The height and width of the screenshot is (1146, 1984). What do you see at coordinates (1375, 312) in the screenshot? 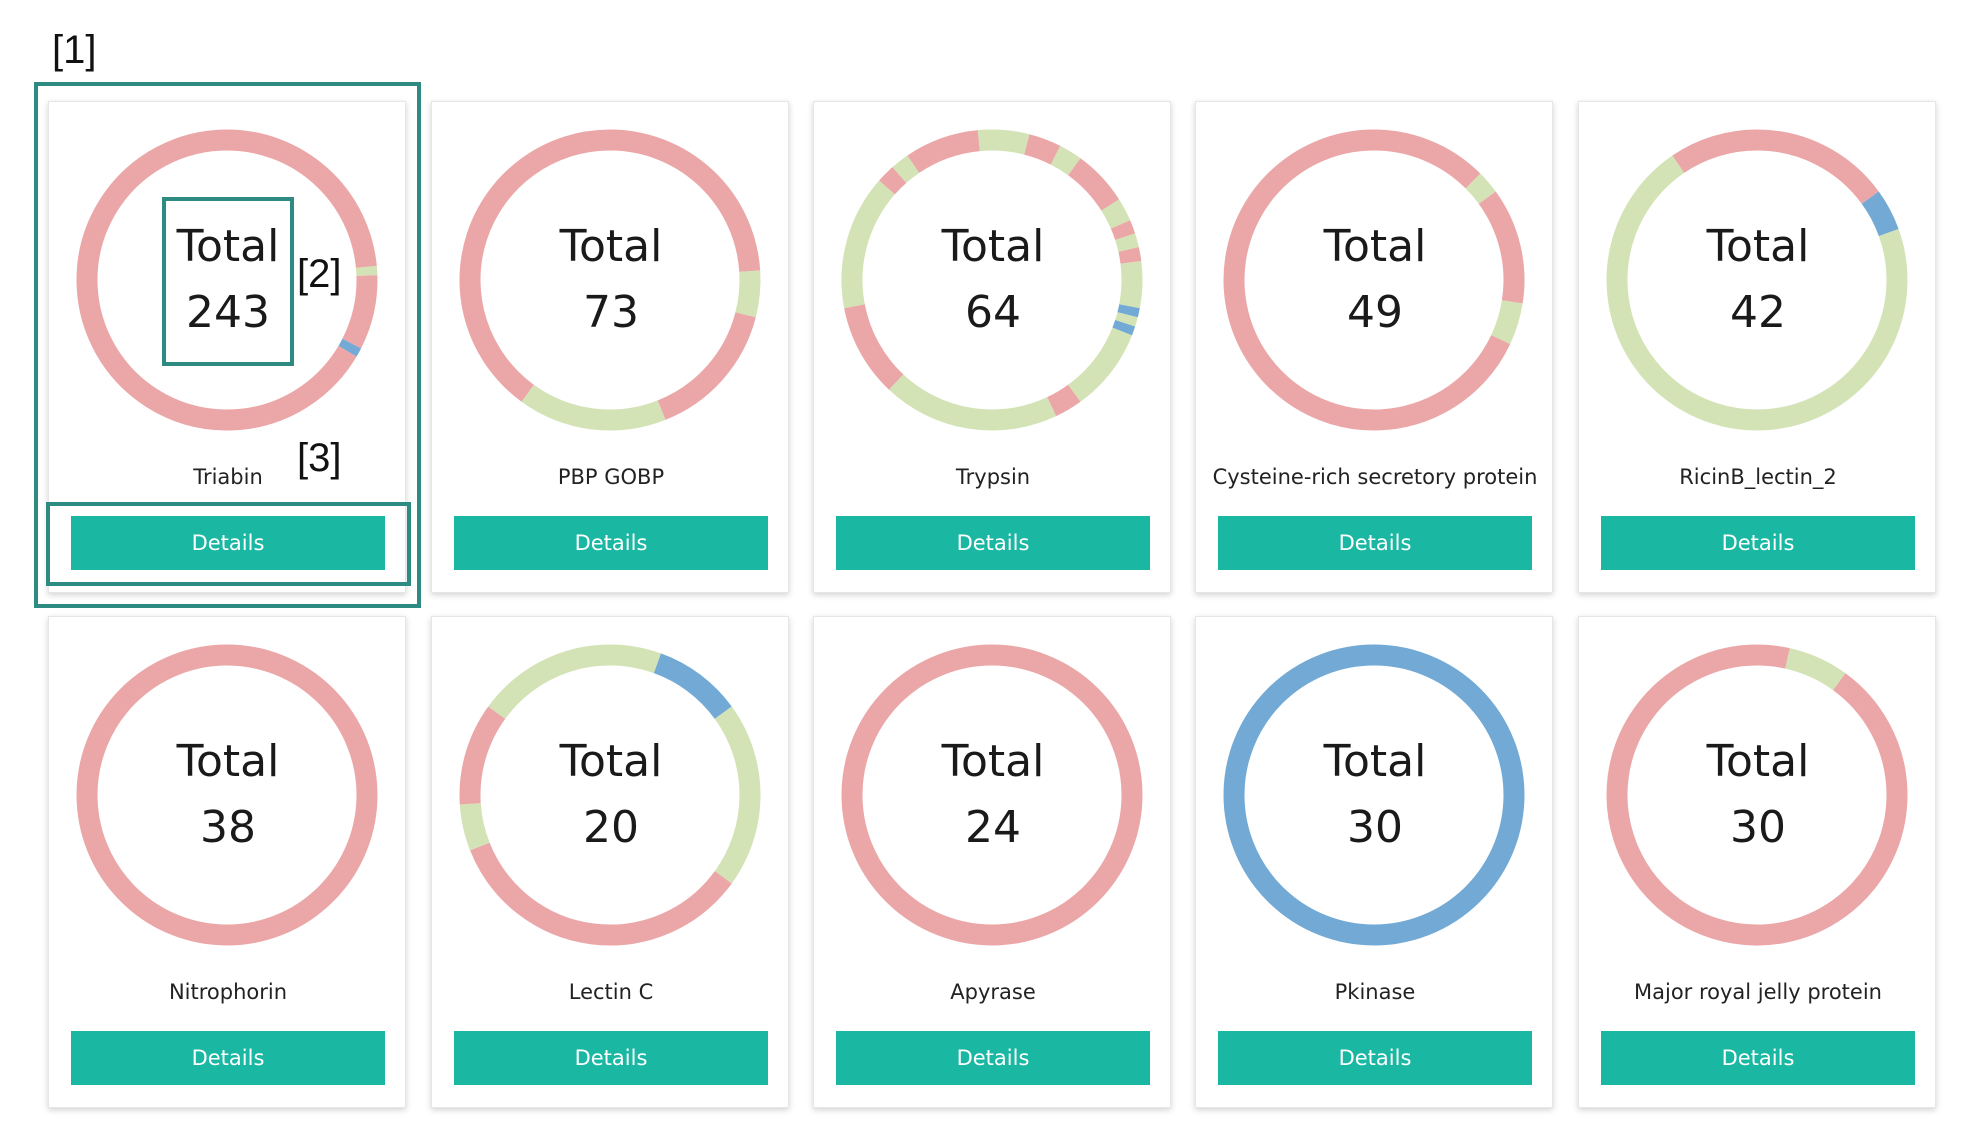
I see `total-count: 49` at bounding box center [1375, 312].